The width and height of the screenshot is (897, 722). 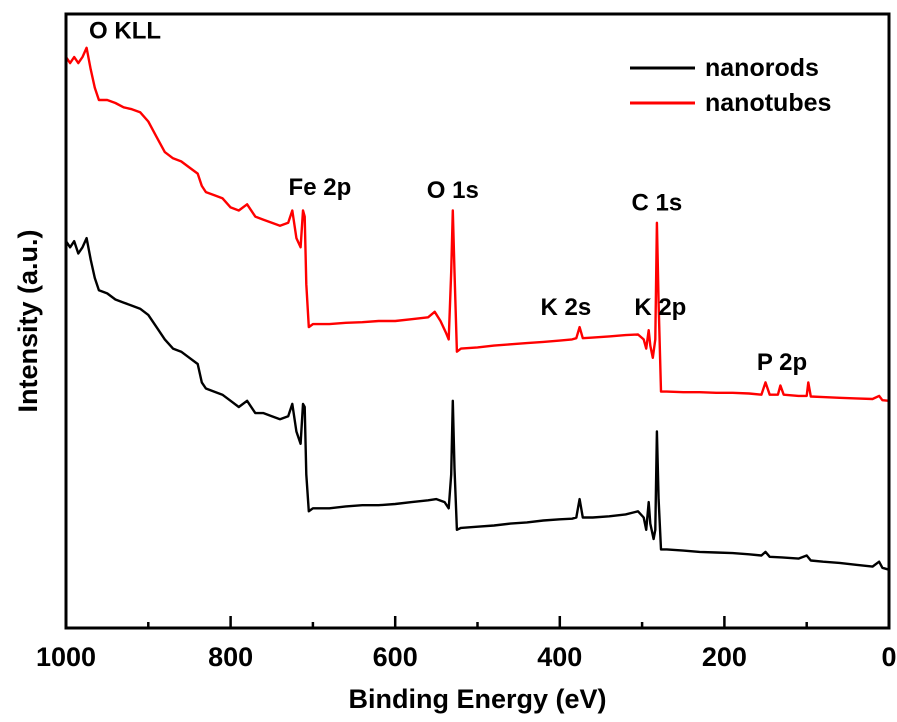 I want to click on peak-label: O KLL, so click(x=125, y=31).